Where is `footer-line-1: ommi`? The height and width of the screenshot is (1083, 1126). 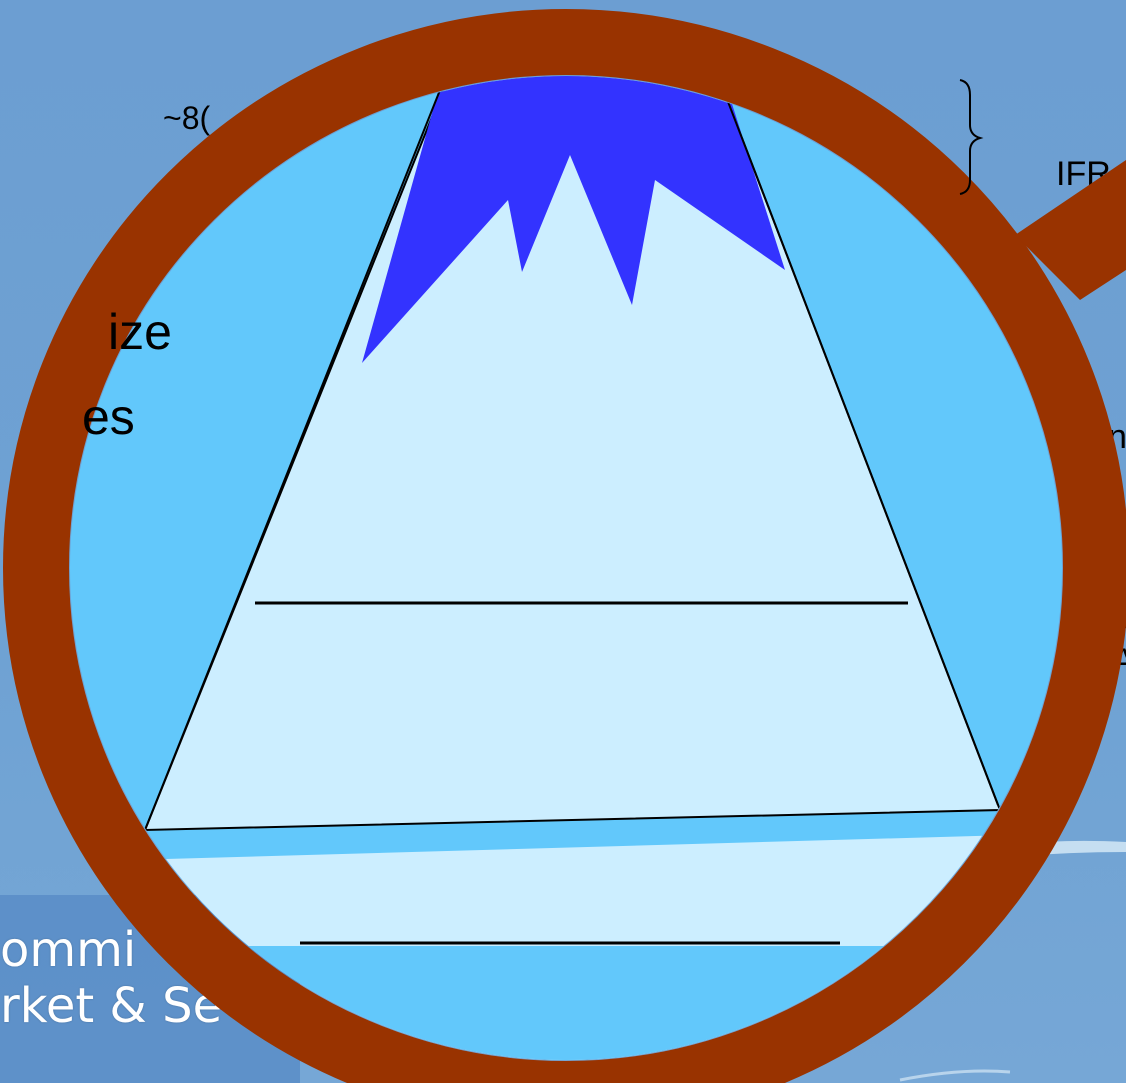 footer-line-1: ommi is located at coordinates (68, 950).